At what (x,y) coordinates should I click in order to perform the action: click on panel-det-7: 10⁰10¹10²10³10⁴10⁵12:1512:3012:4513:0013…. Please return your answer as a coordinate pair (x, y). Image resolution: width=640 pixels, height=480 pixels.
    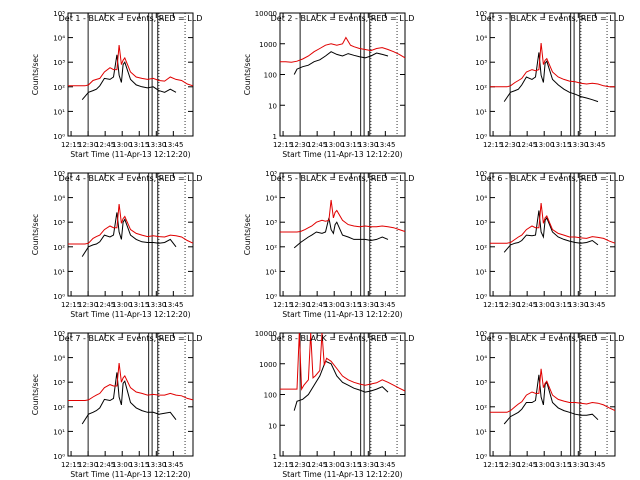
    Looking at the image, I should click on (116, 404).